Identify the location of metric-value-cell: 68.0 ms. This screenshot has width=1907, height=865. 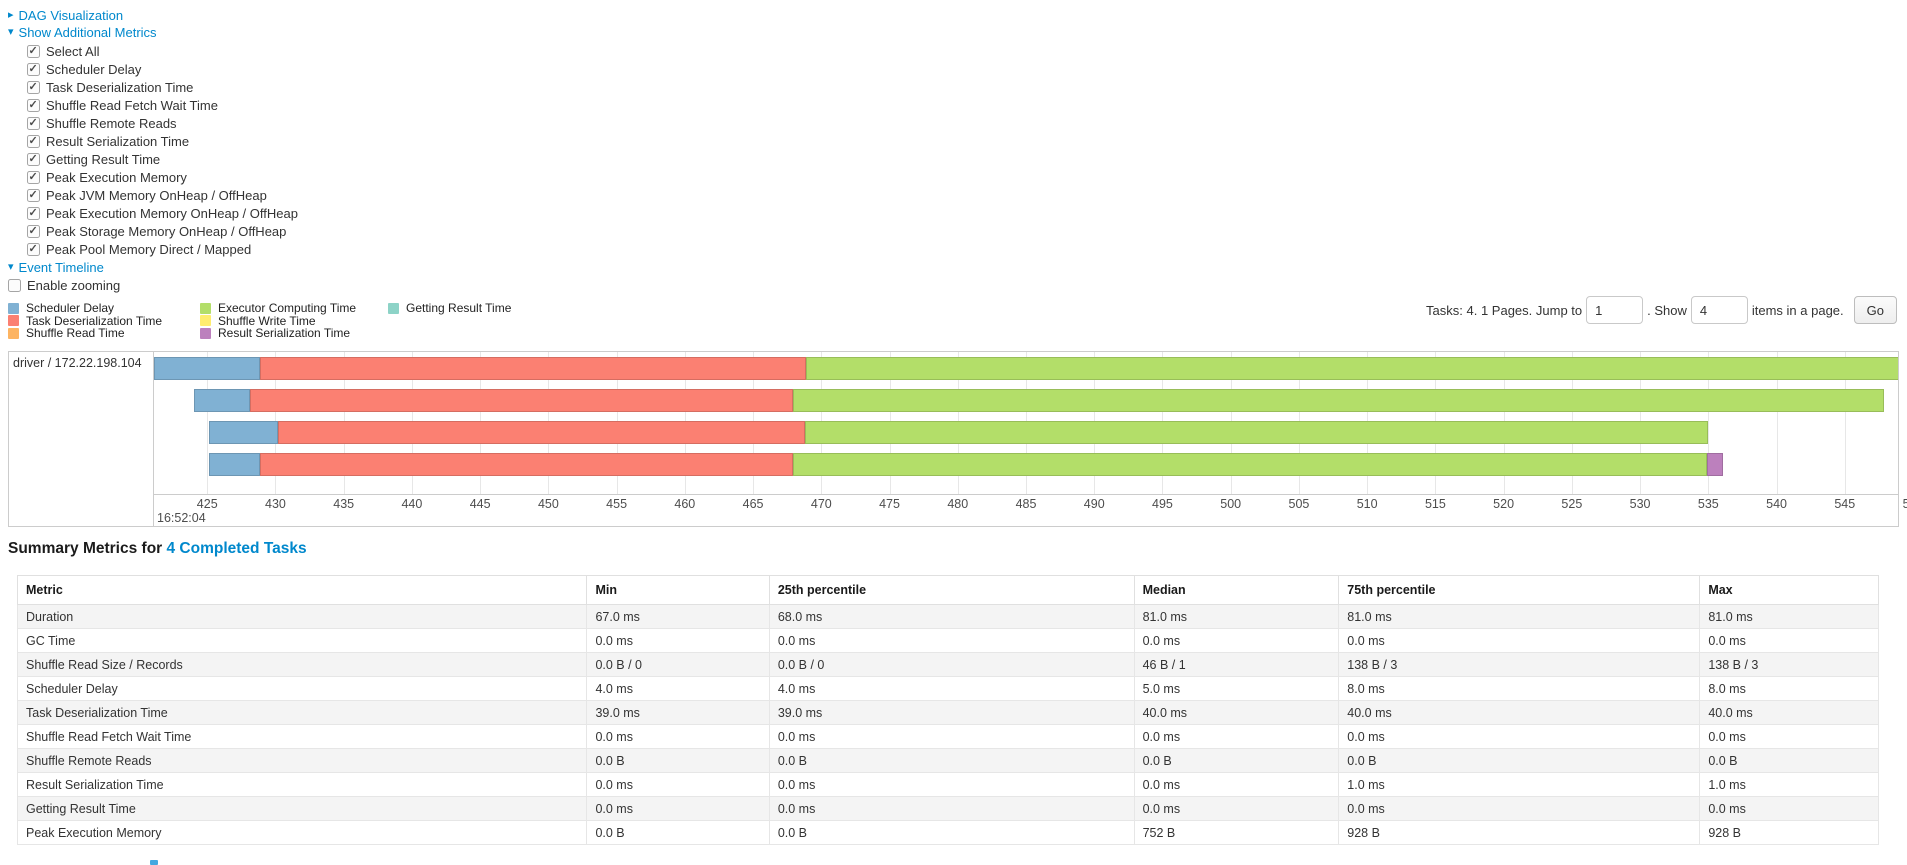
(951, 616).